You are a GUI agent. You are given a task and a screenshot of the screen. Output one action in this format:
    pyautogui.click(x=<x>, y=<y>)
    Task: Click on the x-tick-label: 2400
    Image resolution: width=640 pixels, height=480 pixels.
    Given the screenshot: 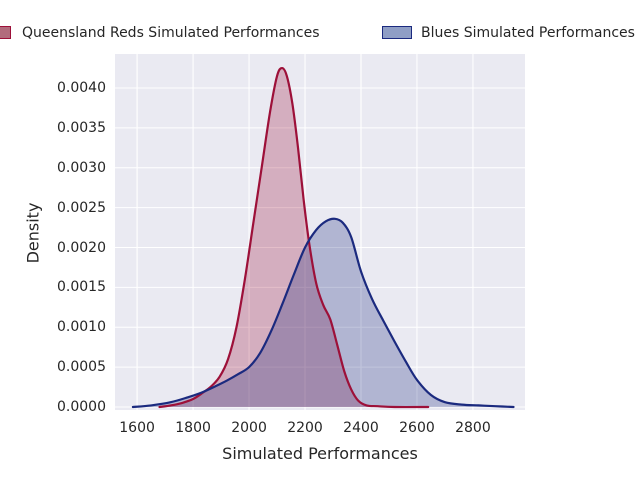 What is the action you would take?
    pyautogui.click(x=361, y=428)
    